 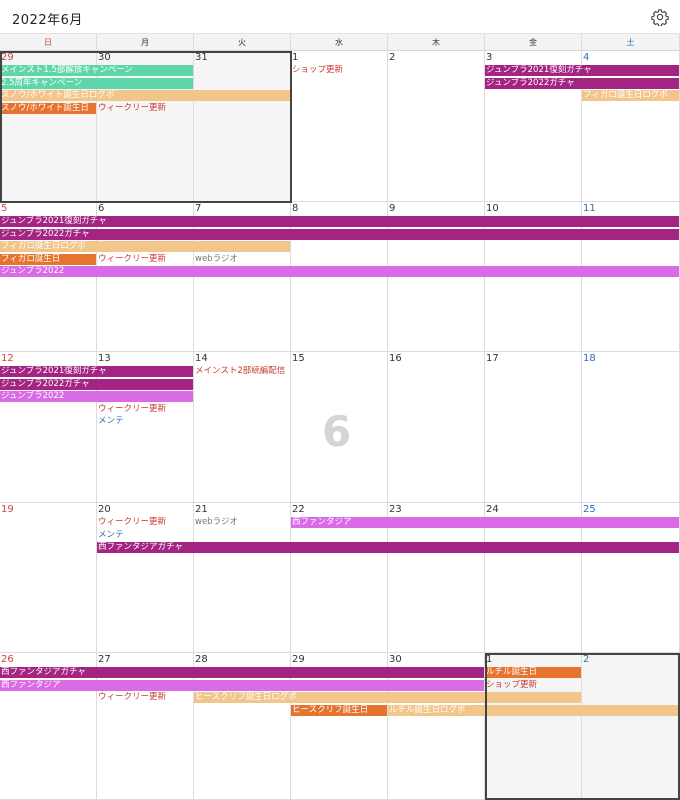 I want to click on day-cell: 9, so click(x=436, y=277).